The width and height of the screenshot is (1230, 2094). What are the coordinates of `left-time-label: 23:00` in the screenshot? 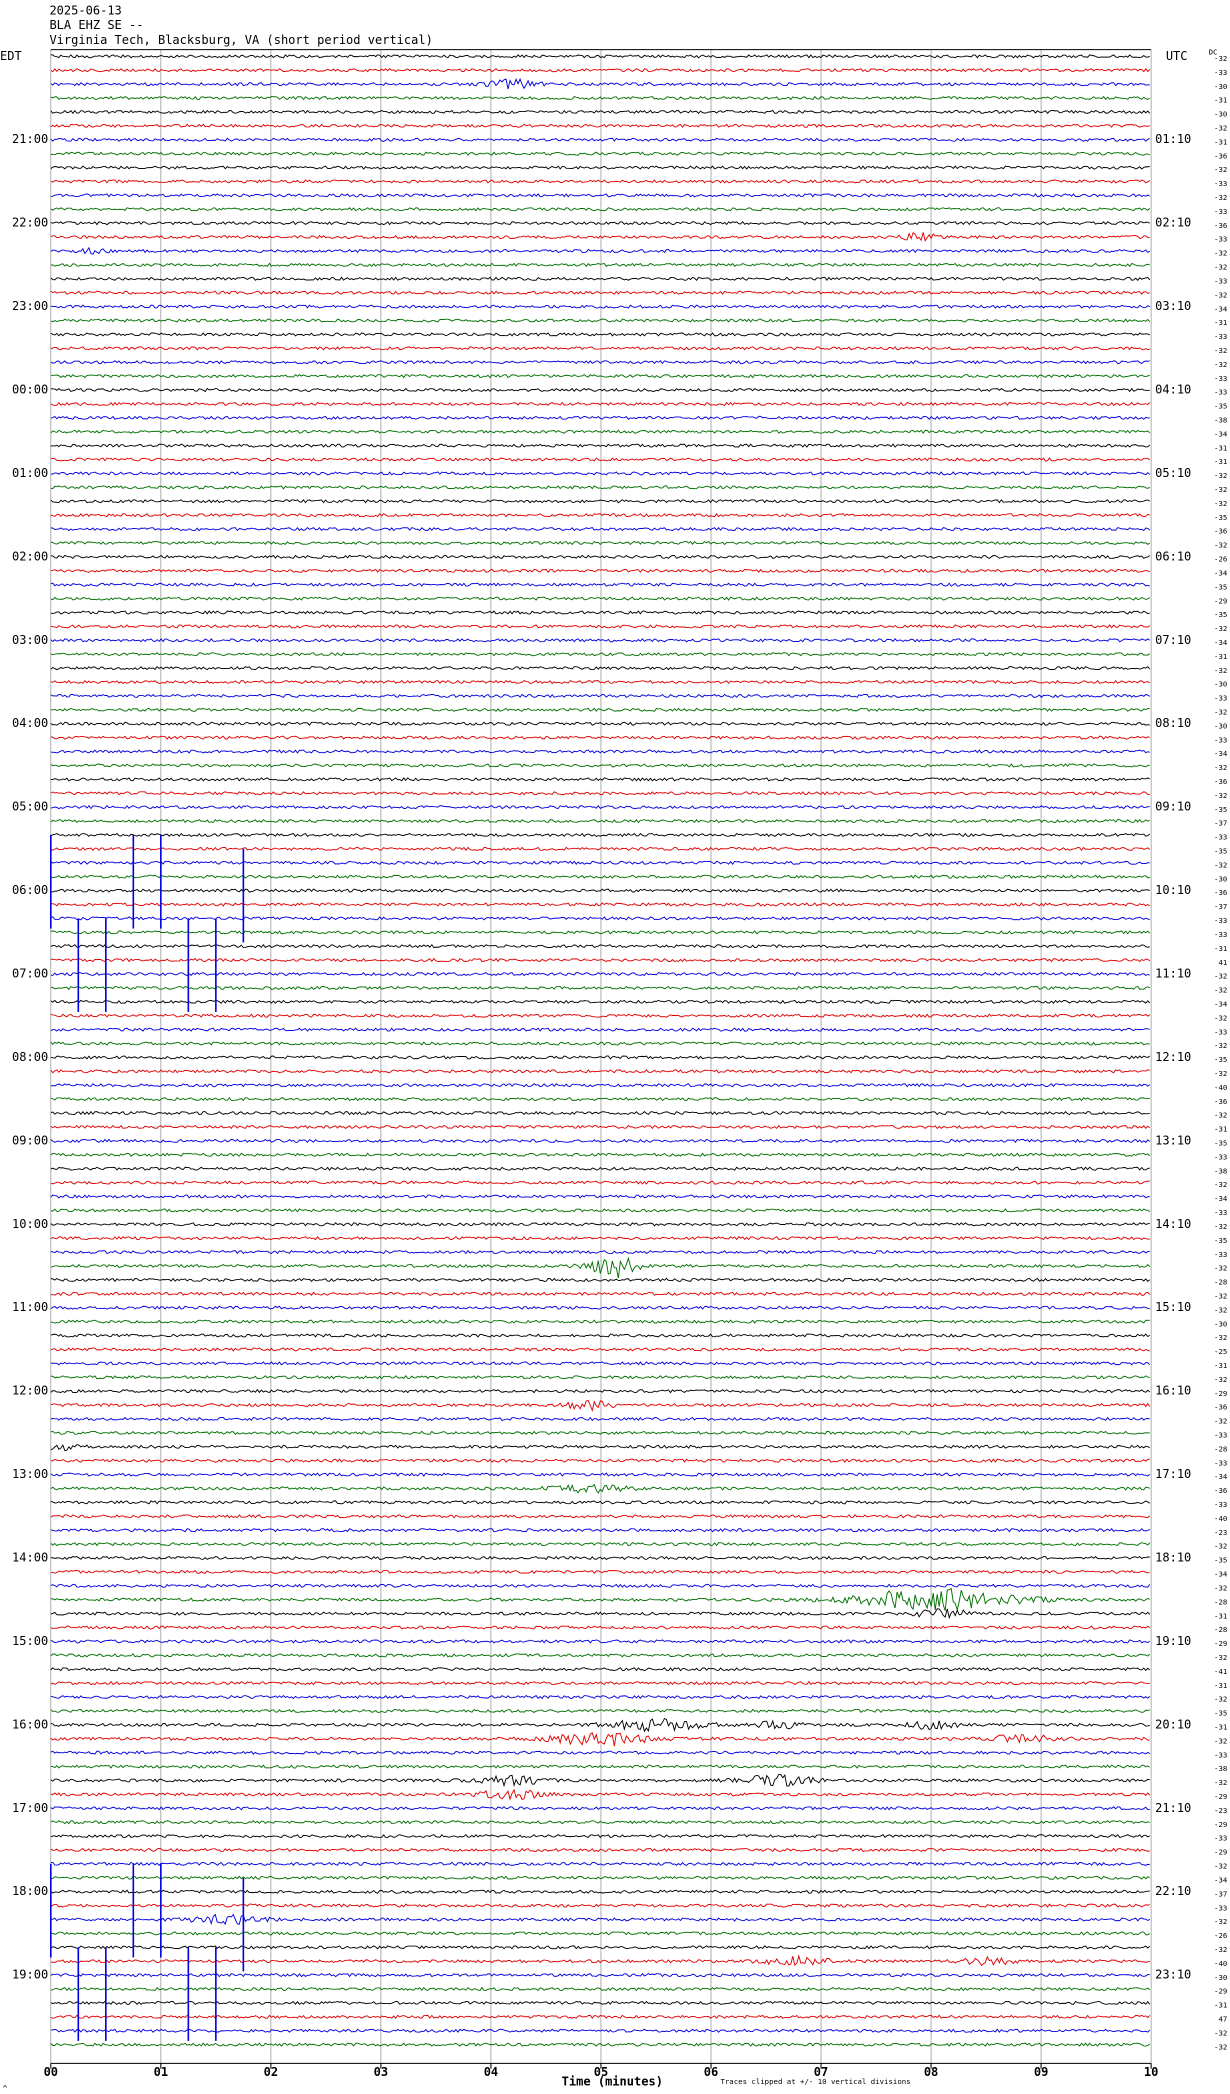 It's located at (30, 306).